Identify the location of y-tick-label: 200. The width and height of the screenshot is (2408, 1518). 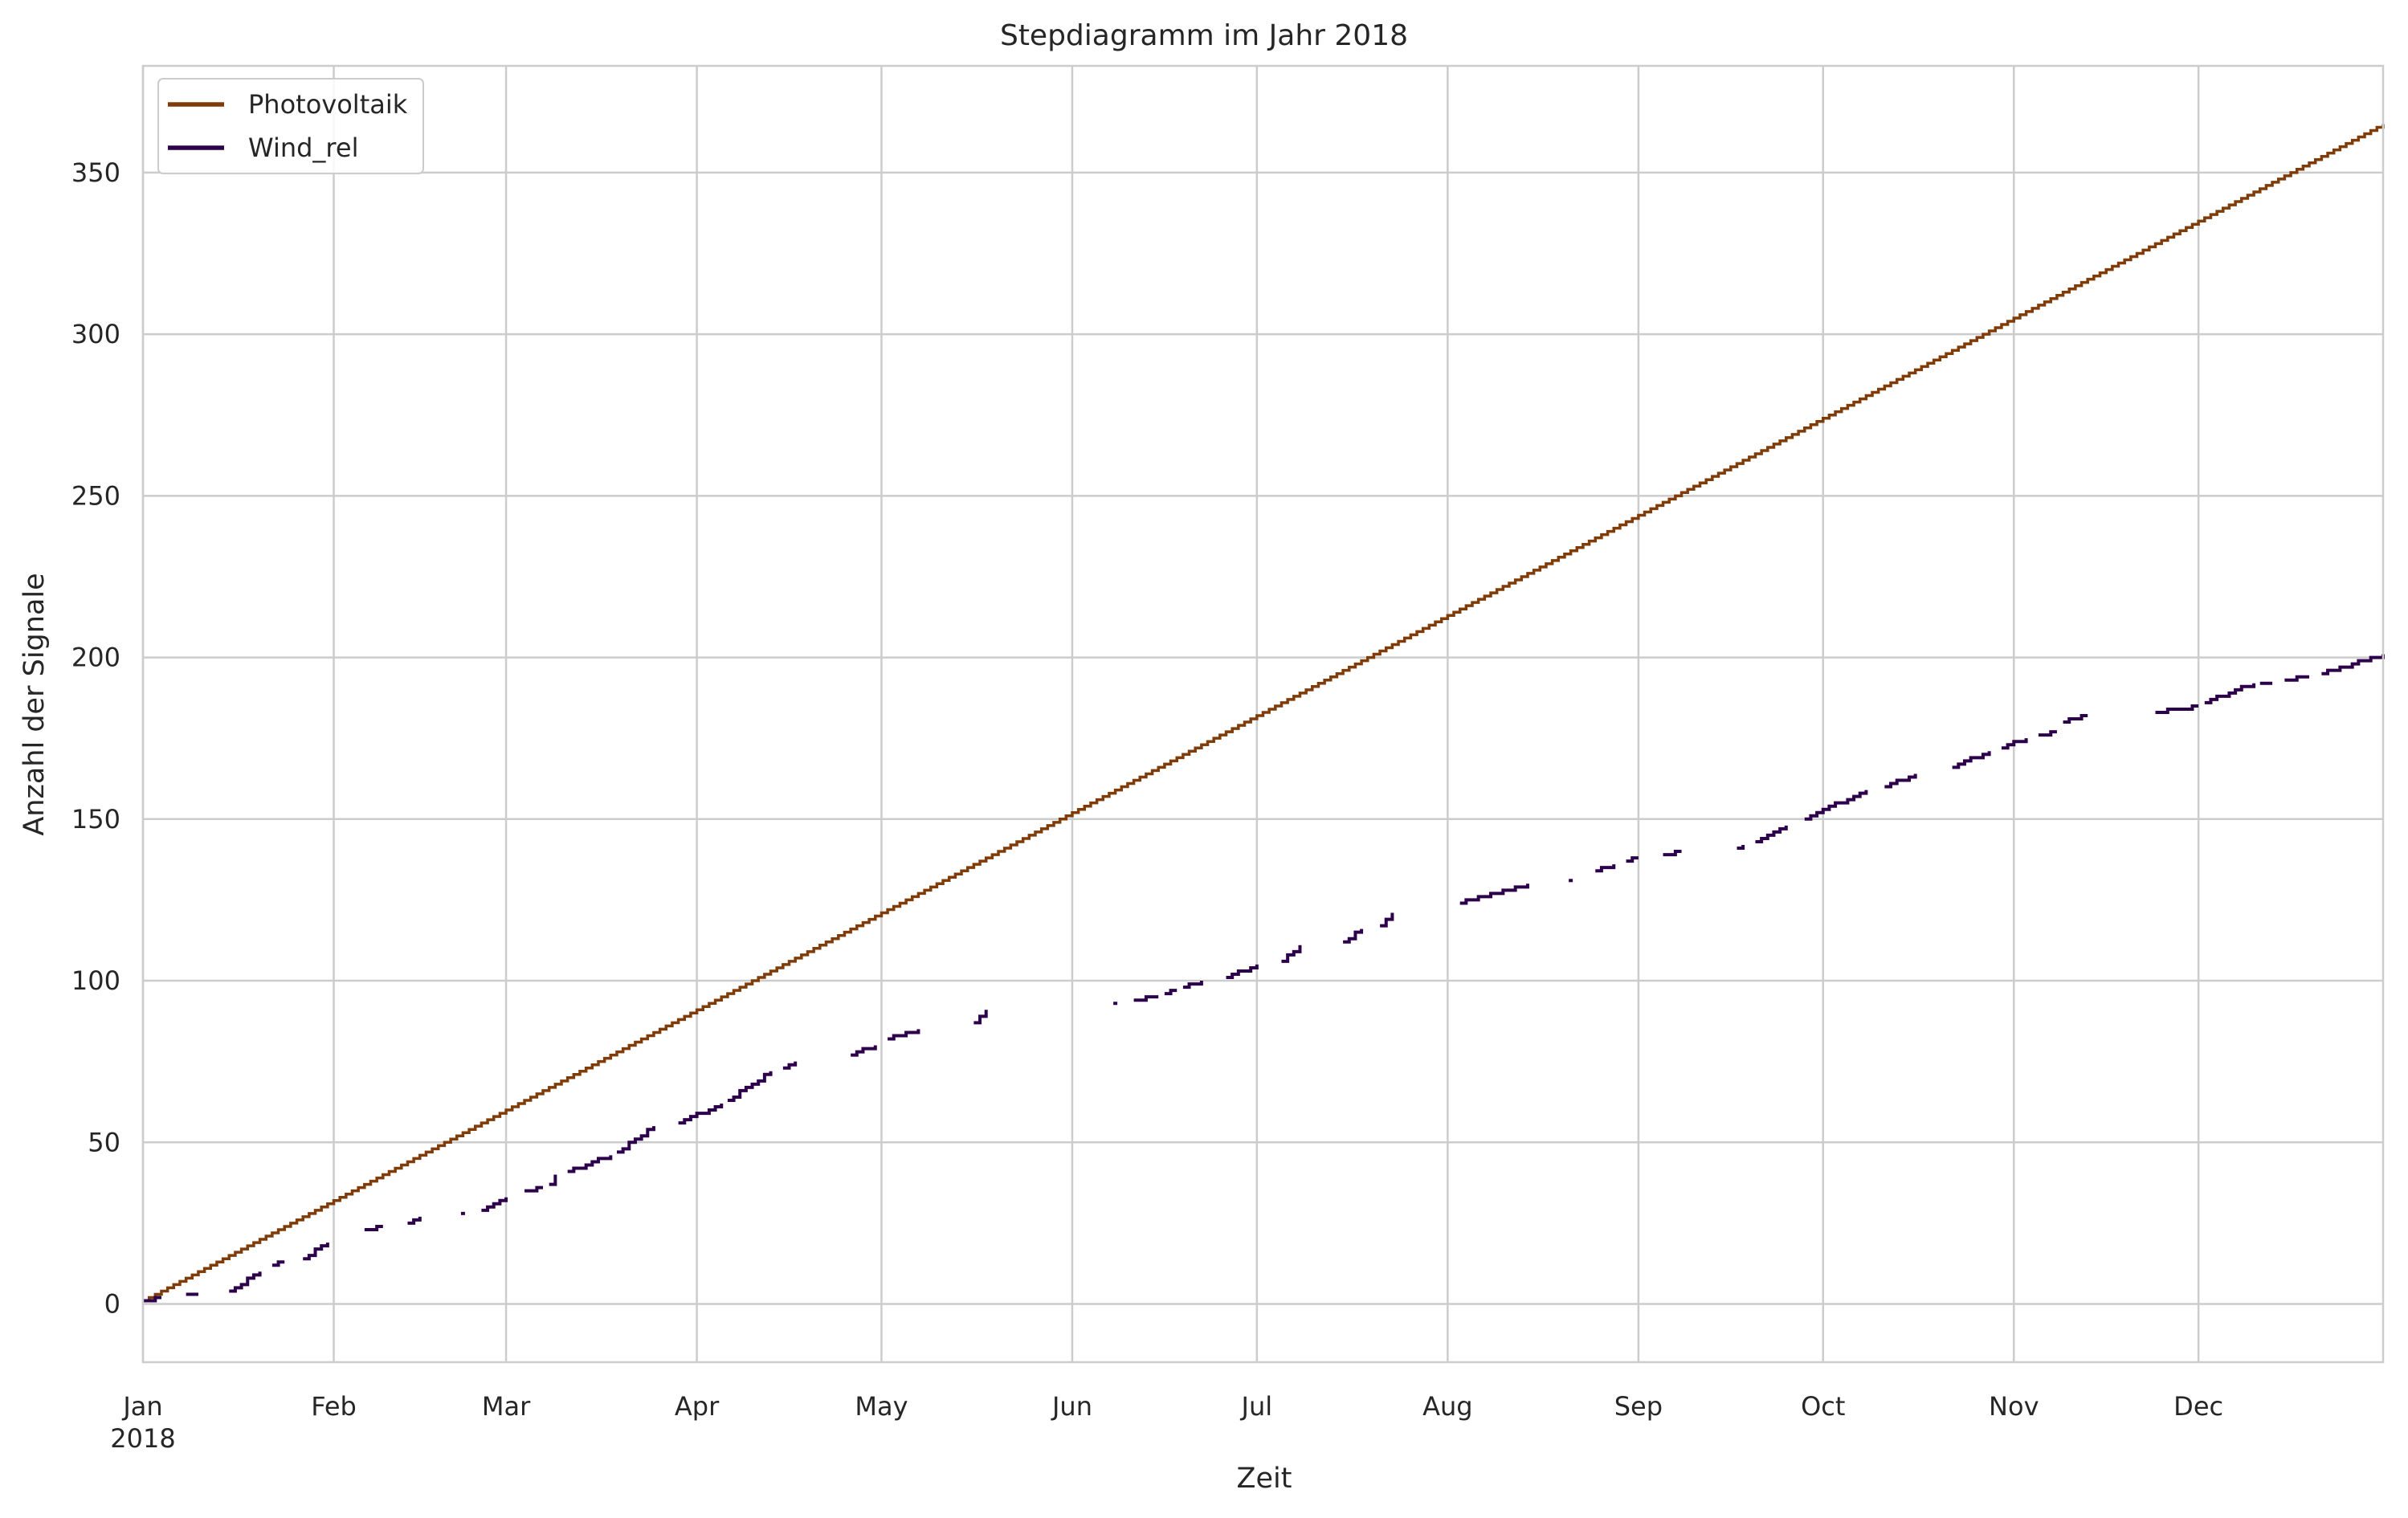
(96, 658).